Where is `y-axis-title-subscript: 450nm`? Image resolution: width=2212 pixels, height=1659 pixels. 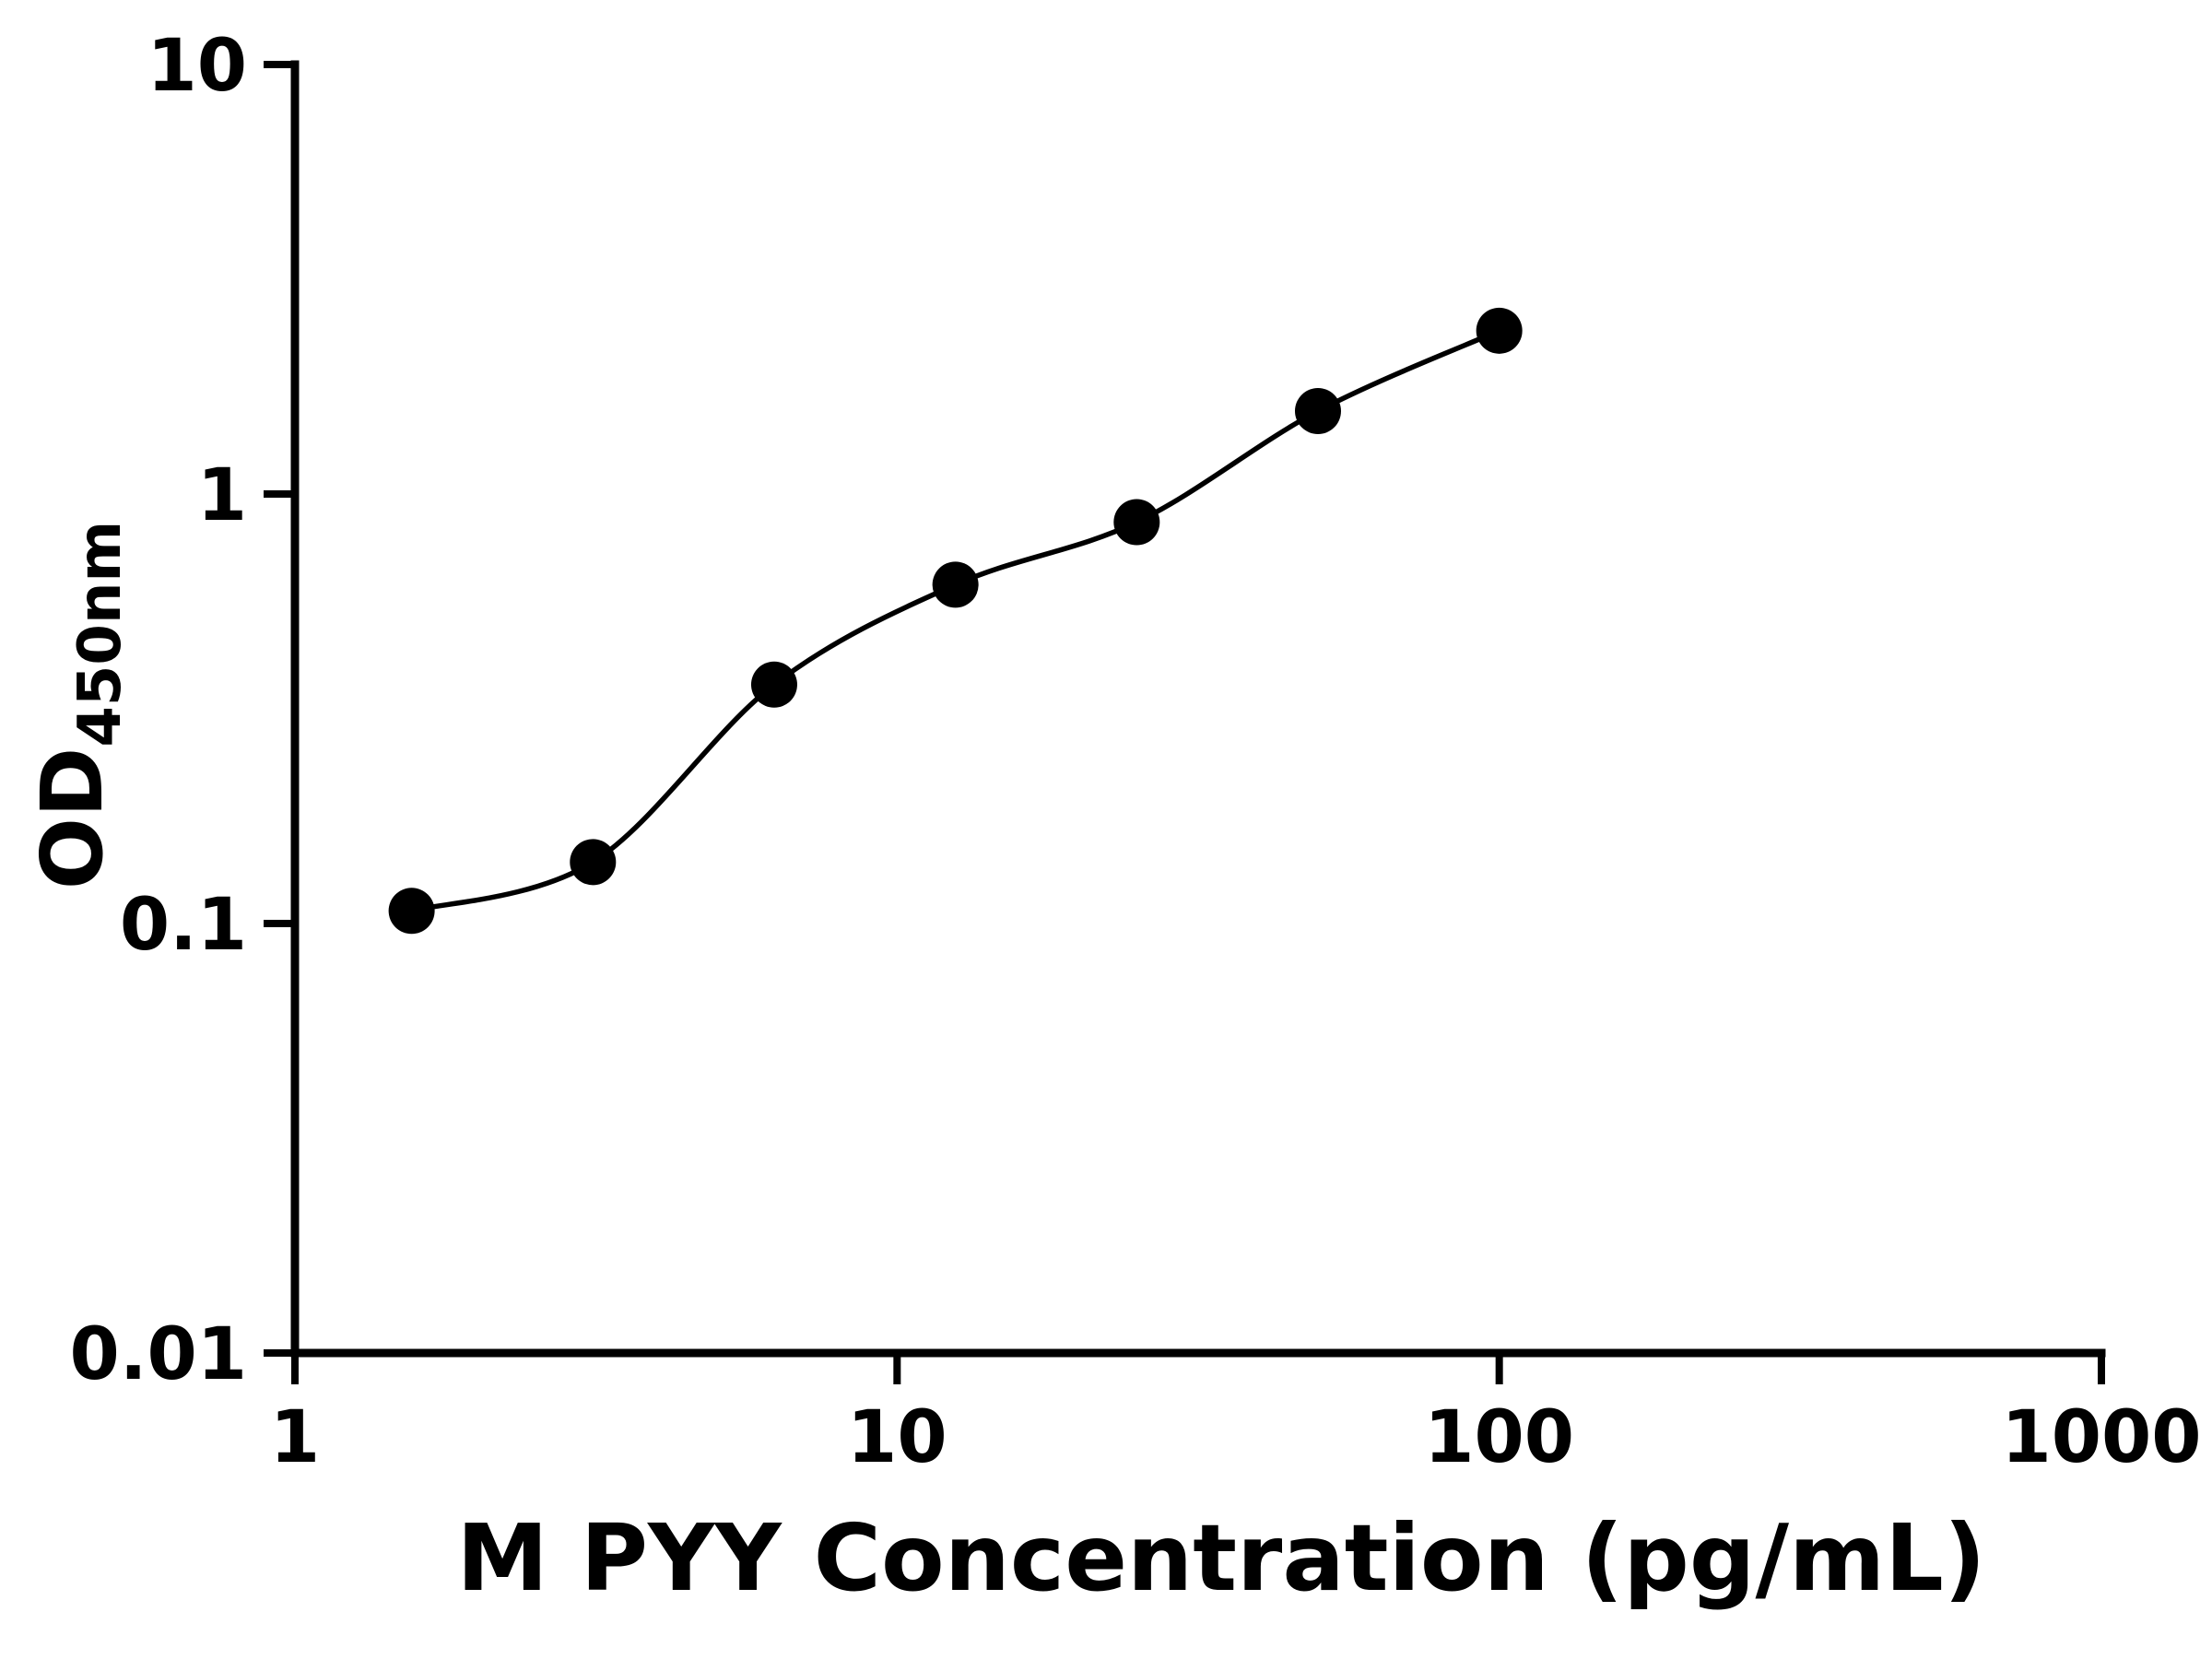 y-axis-title-subscript: 450nm is located at coordinates (100, 634).